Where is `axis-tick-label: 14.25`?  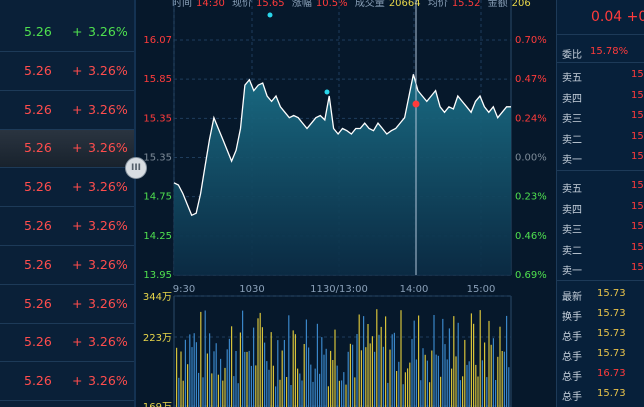
axis-tick-label: 14.25 is located at coordinates (157, 236).